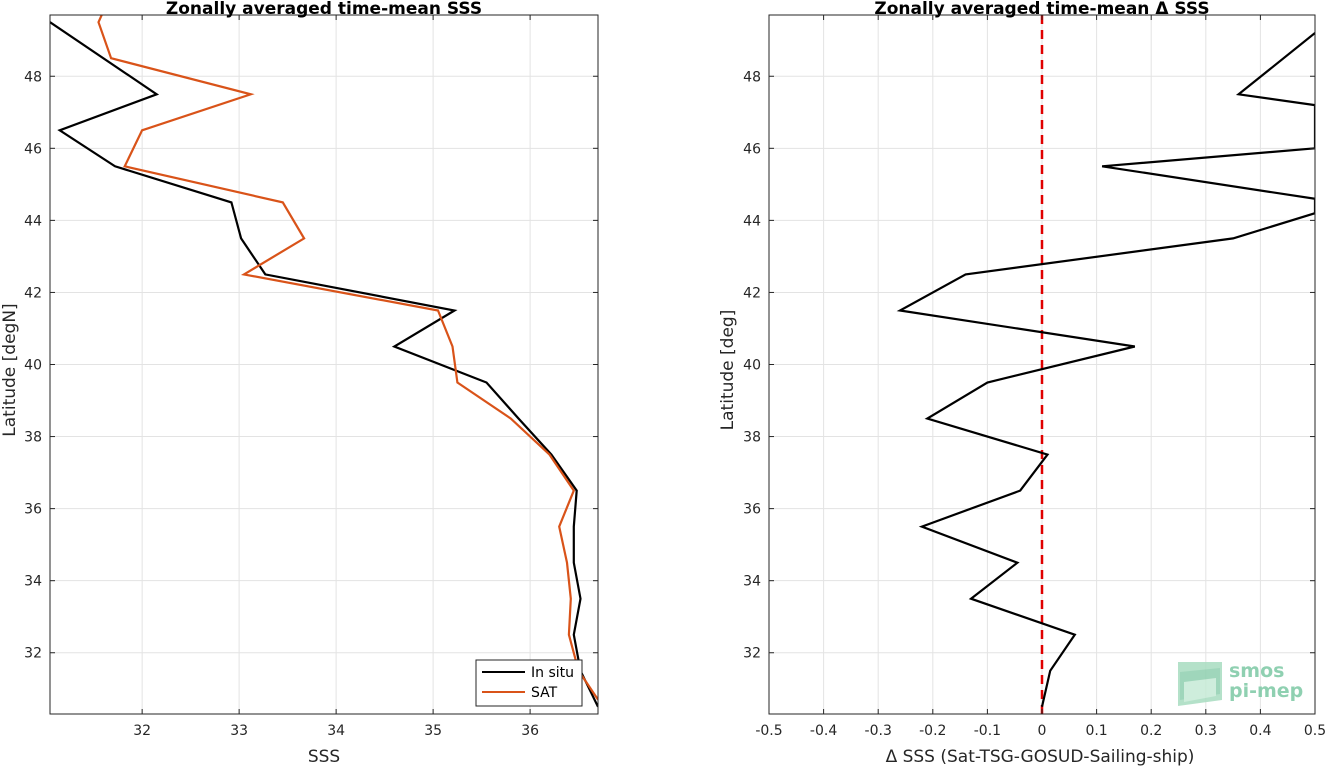 This screenshot has height=766, width=1327. What do you see at coordinates (324, 9) in the screenshot?
I see `sss-chart-title: Zonally averaged time-mean SSS` at bounding box center [324, 9].